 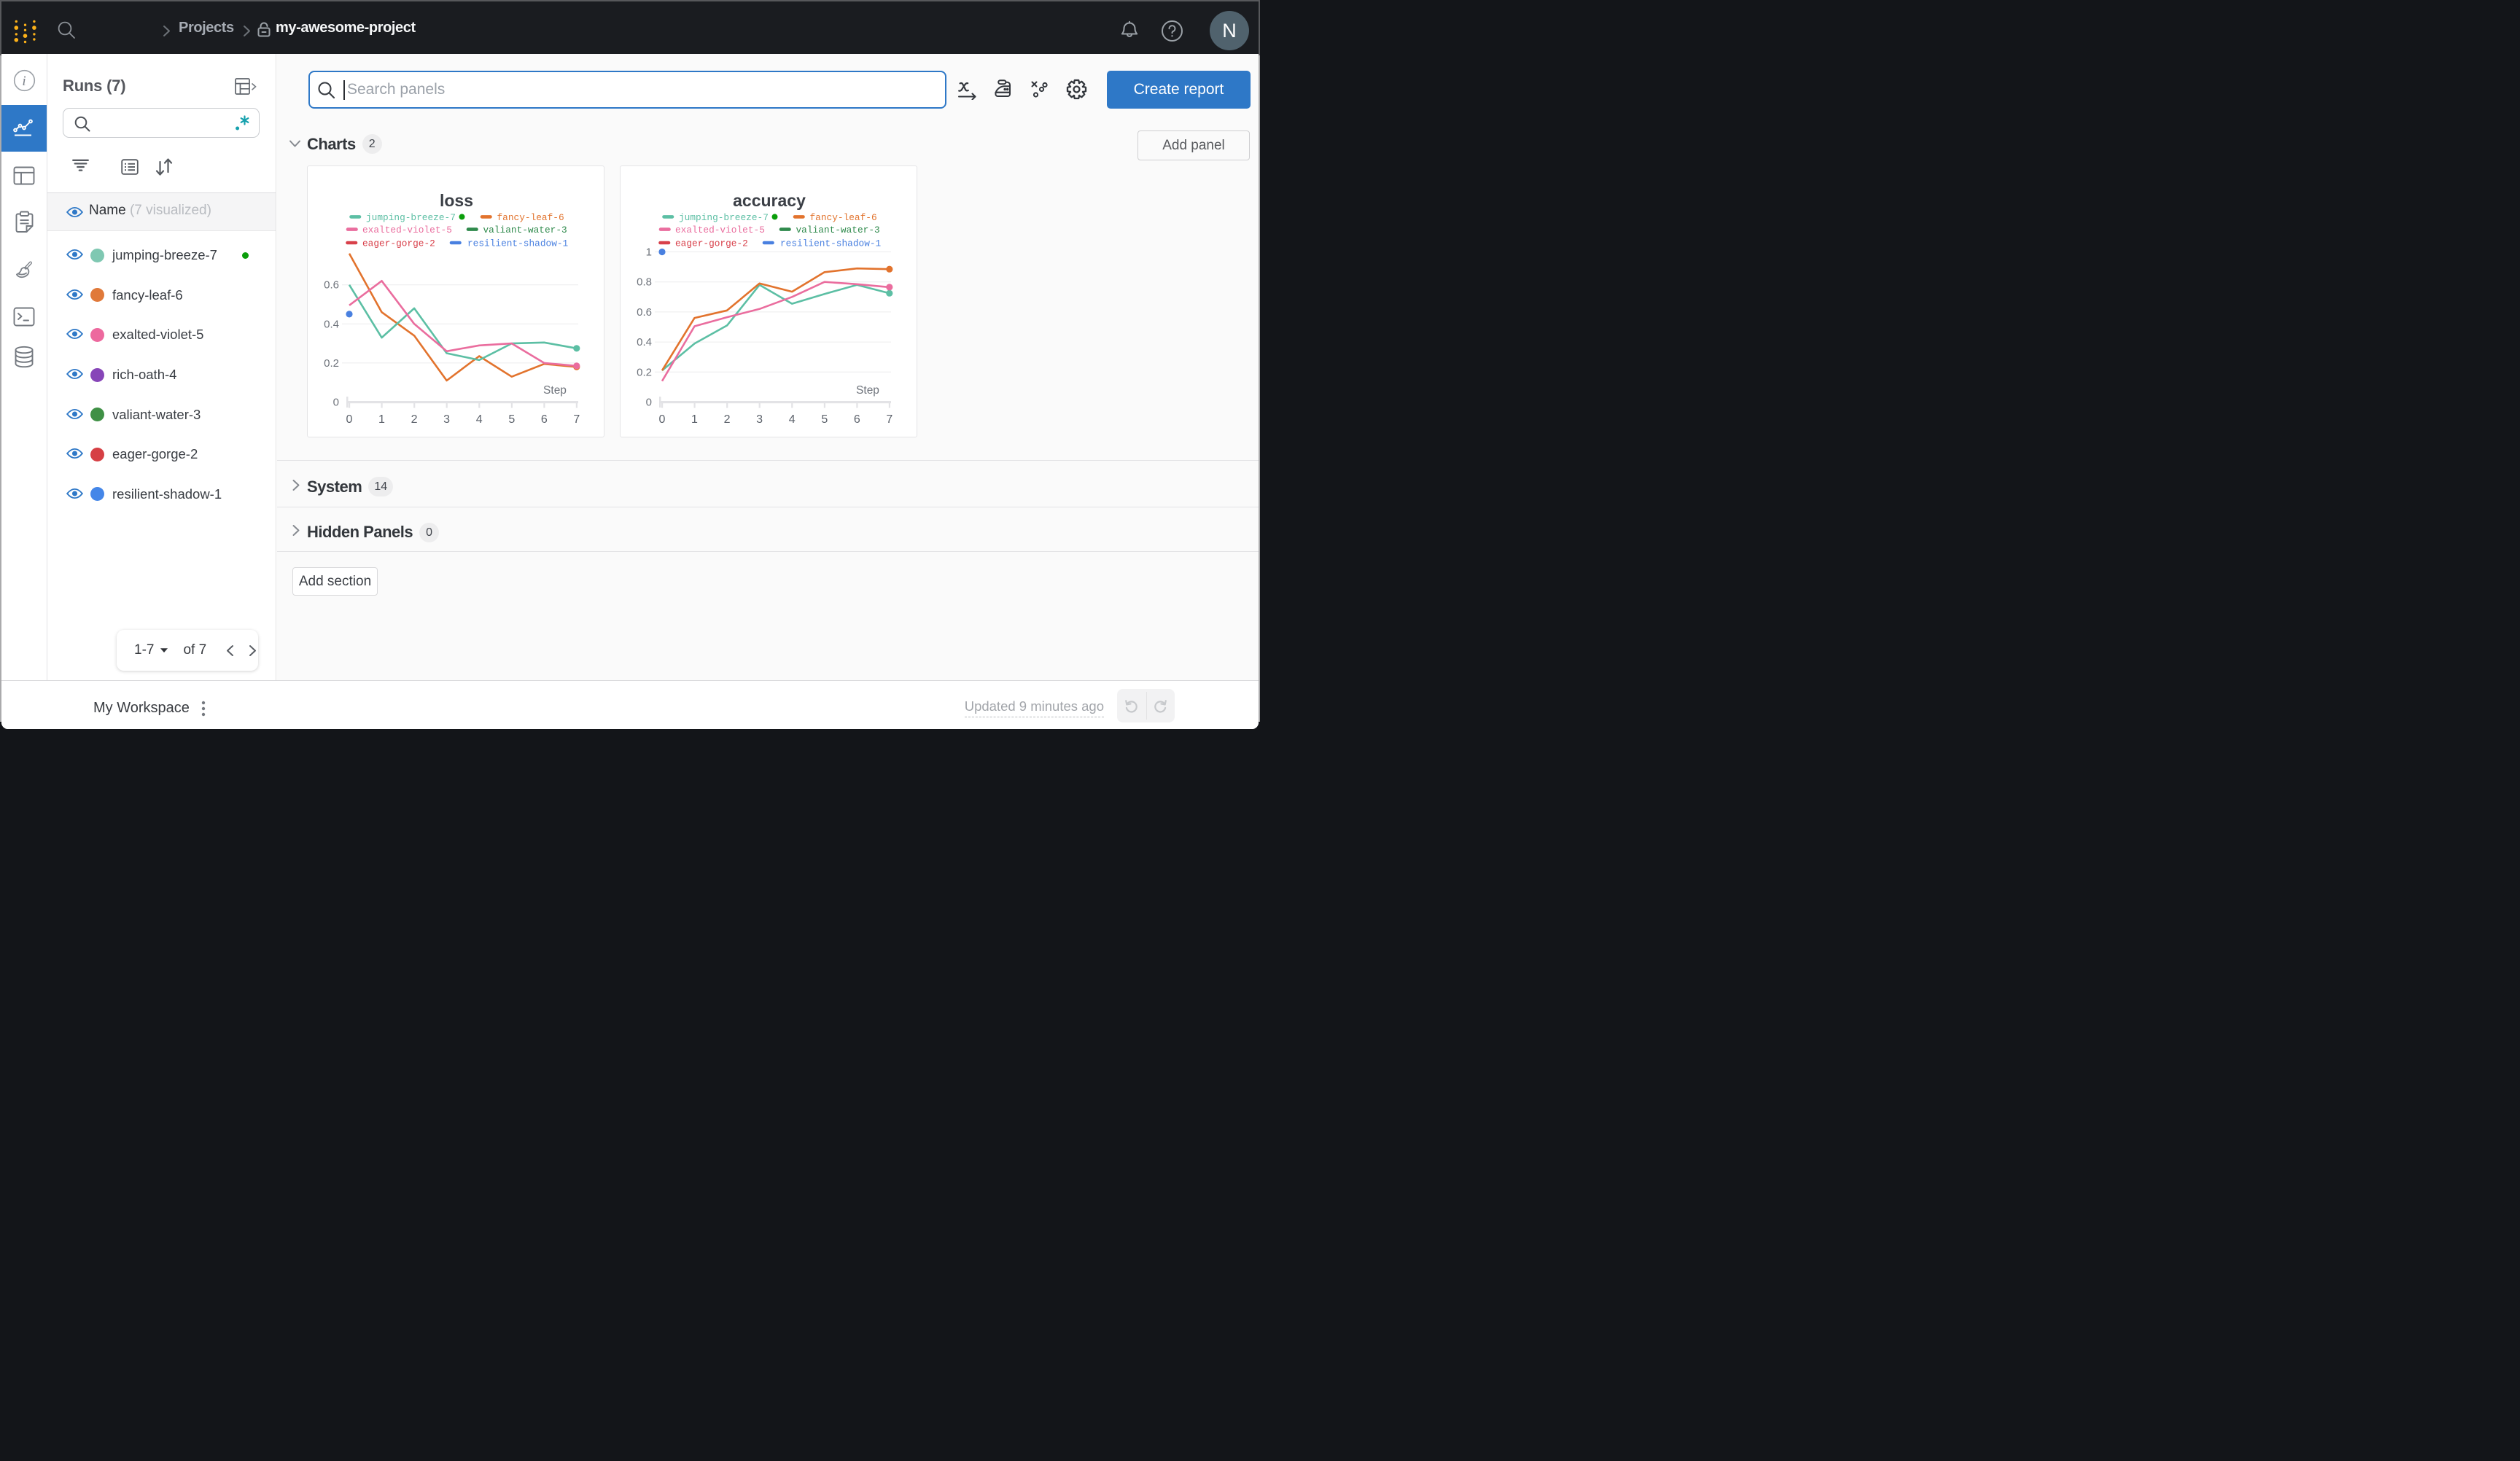 I want to click on svg-text: loss, so click(x=456, y=200).